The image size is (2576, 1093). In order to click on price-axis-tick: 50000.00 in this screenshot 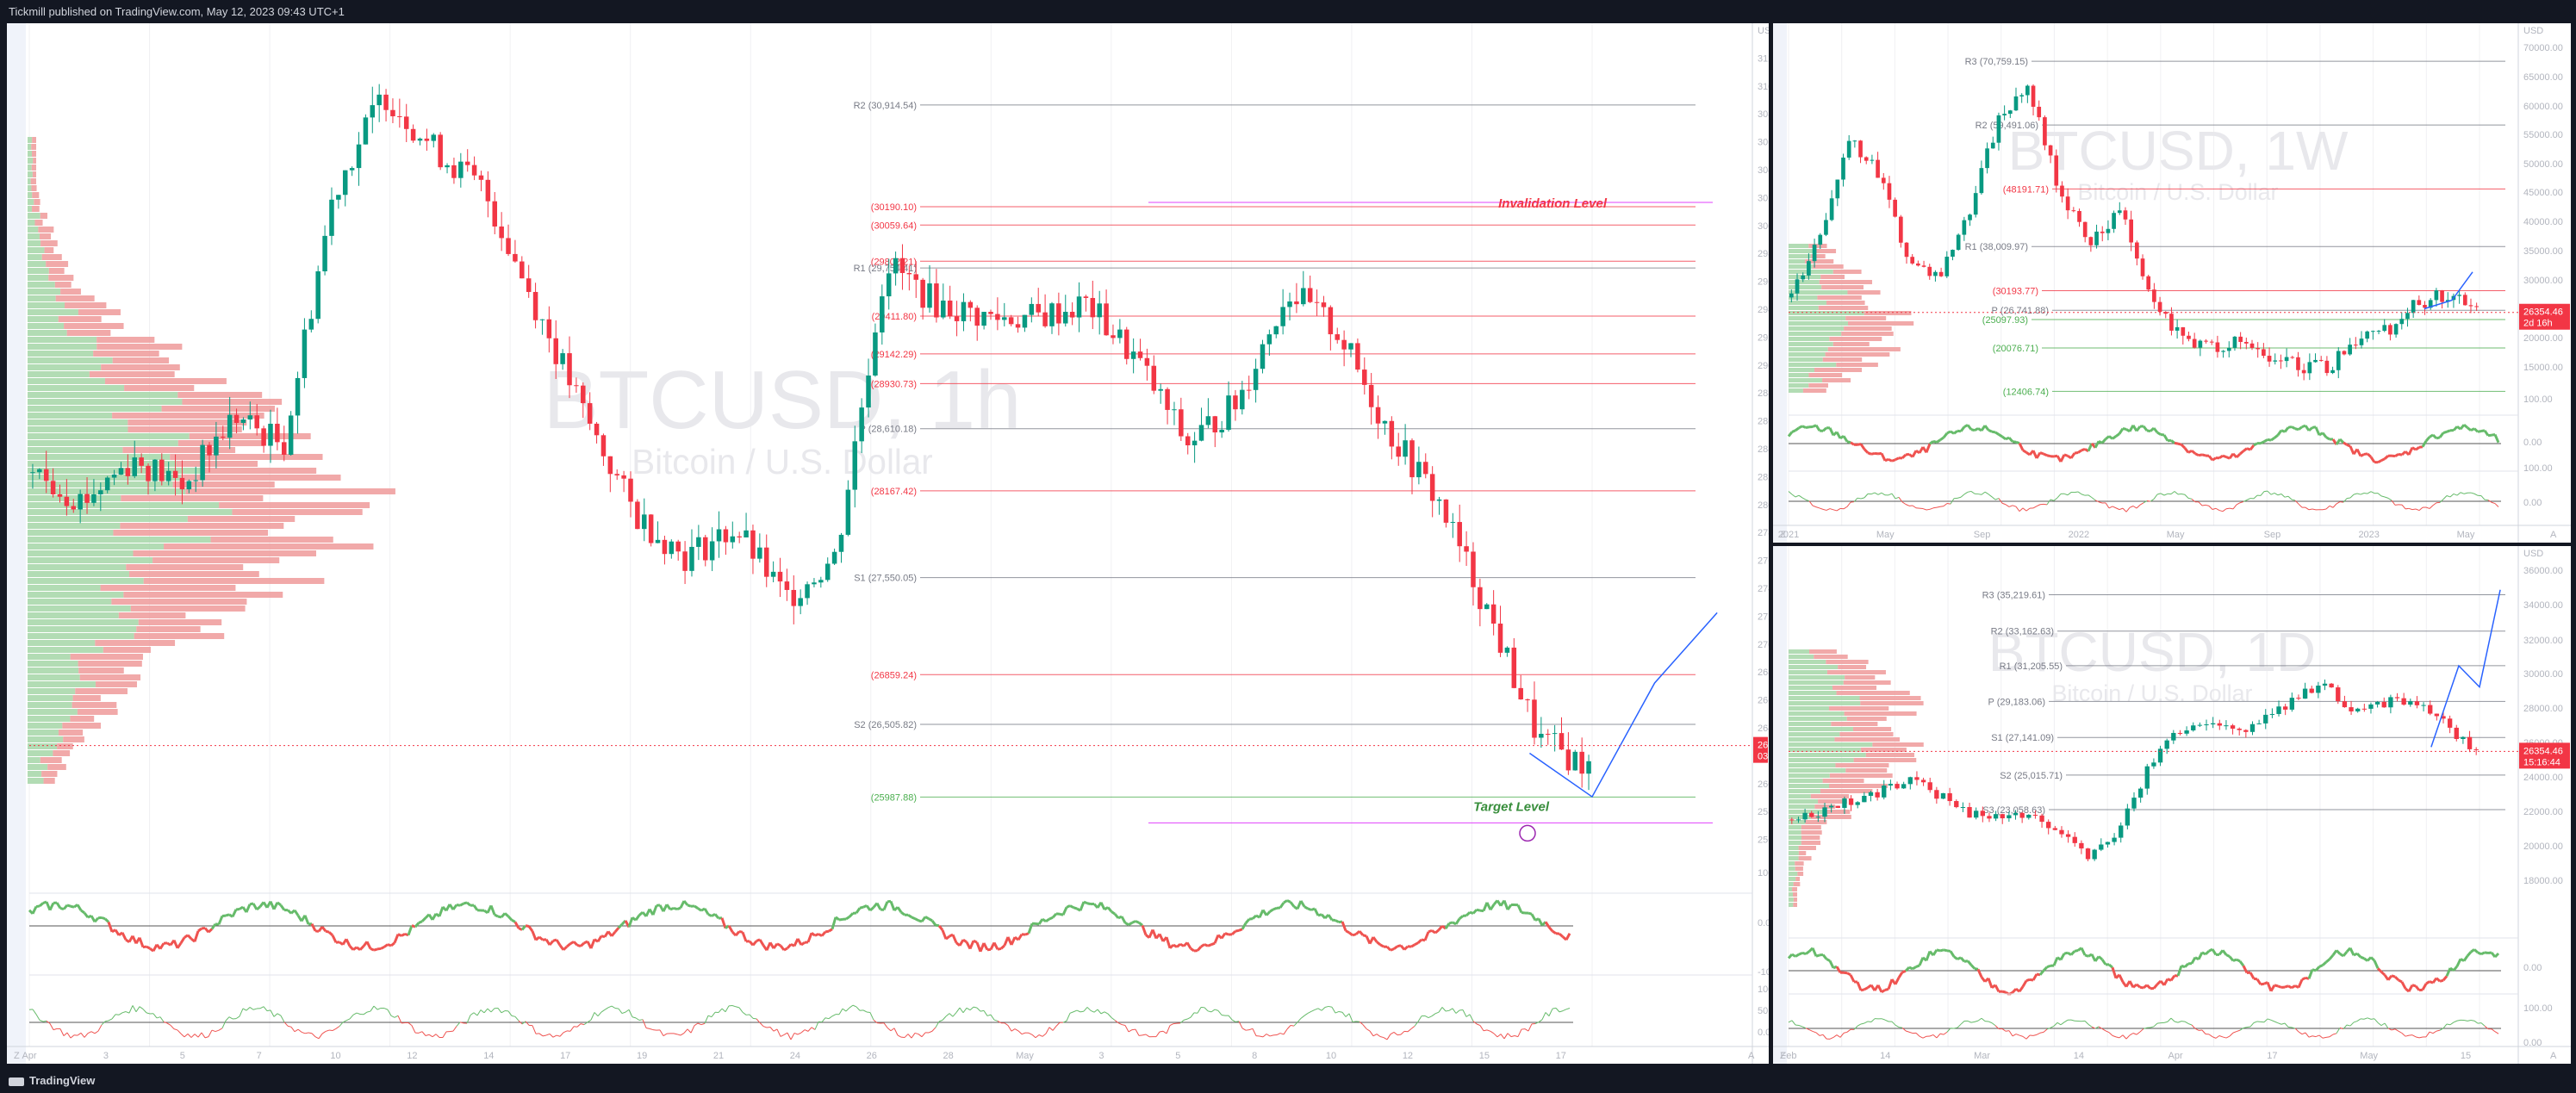, I will do `click(2543, 164)`.